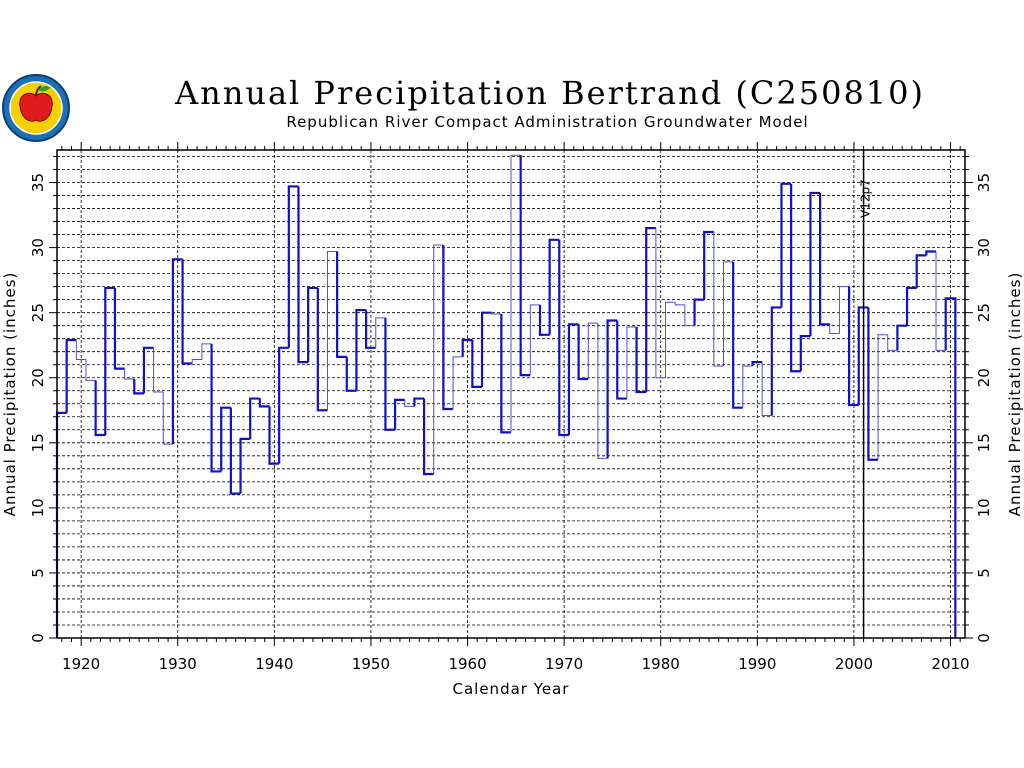 The width and height of the screenshot is (1024, 768). Describe the element at coordinates (728, 314) in the screenshot. I see `step-segment-1987` at that location.